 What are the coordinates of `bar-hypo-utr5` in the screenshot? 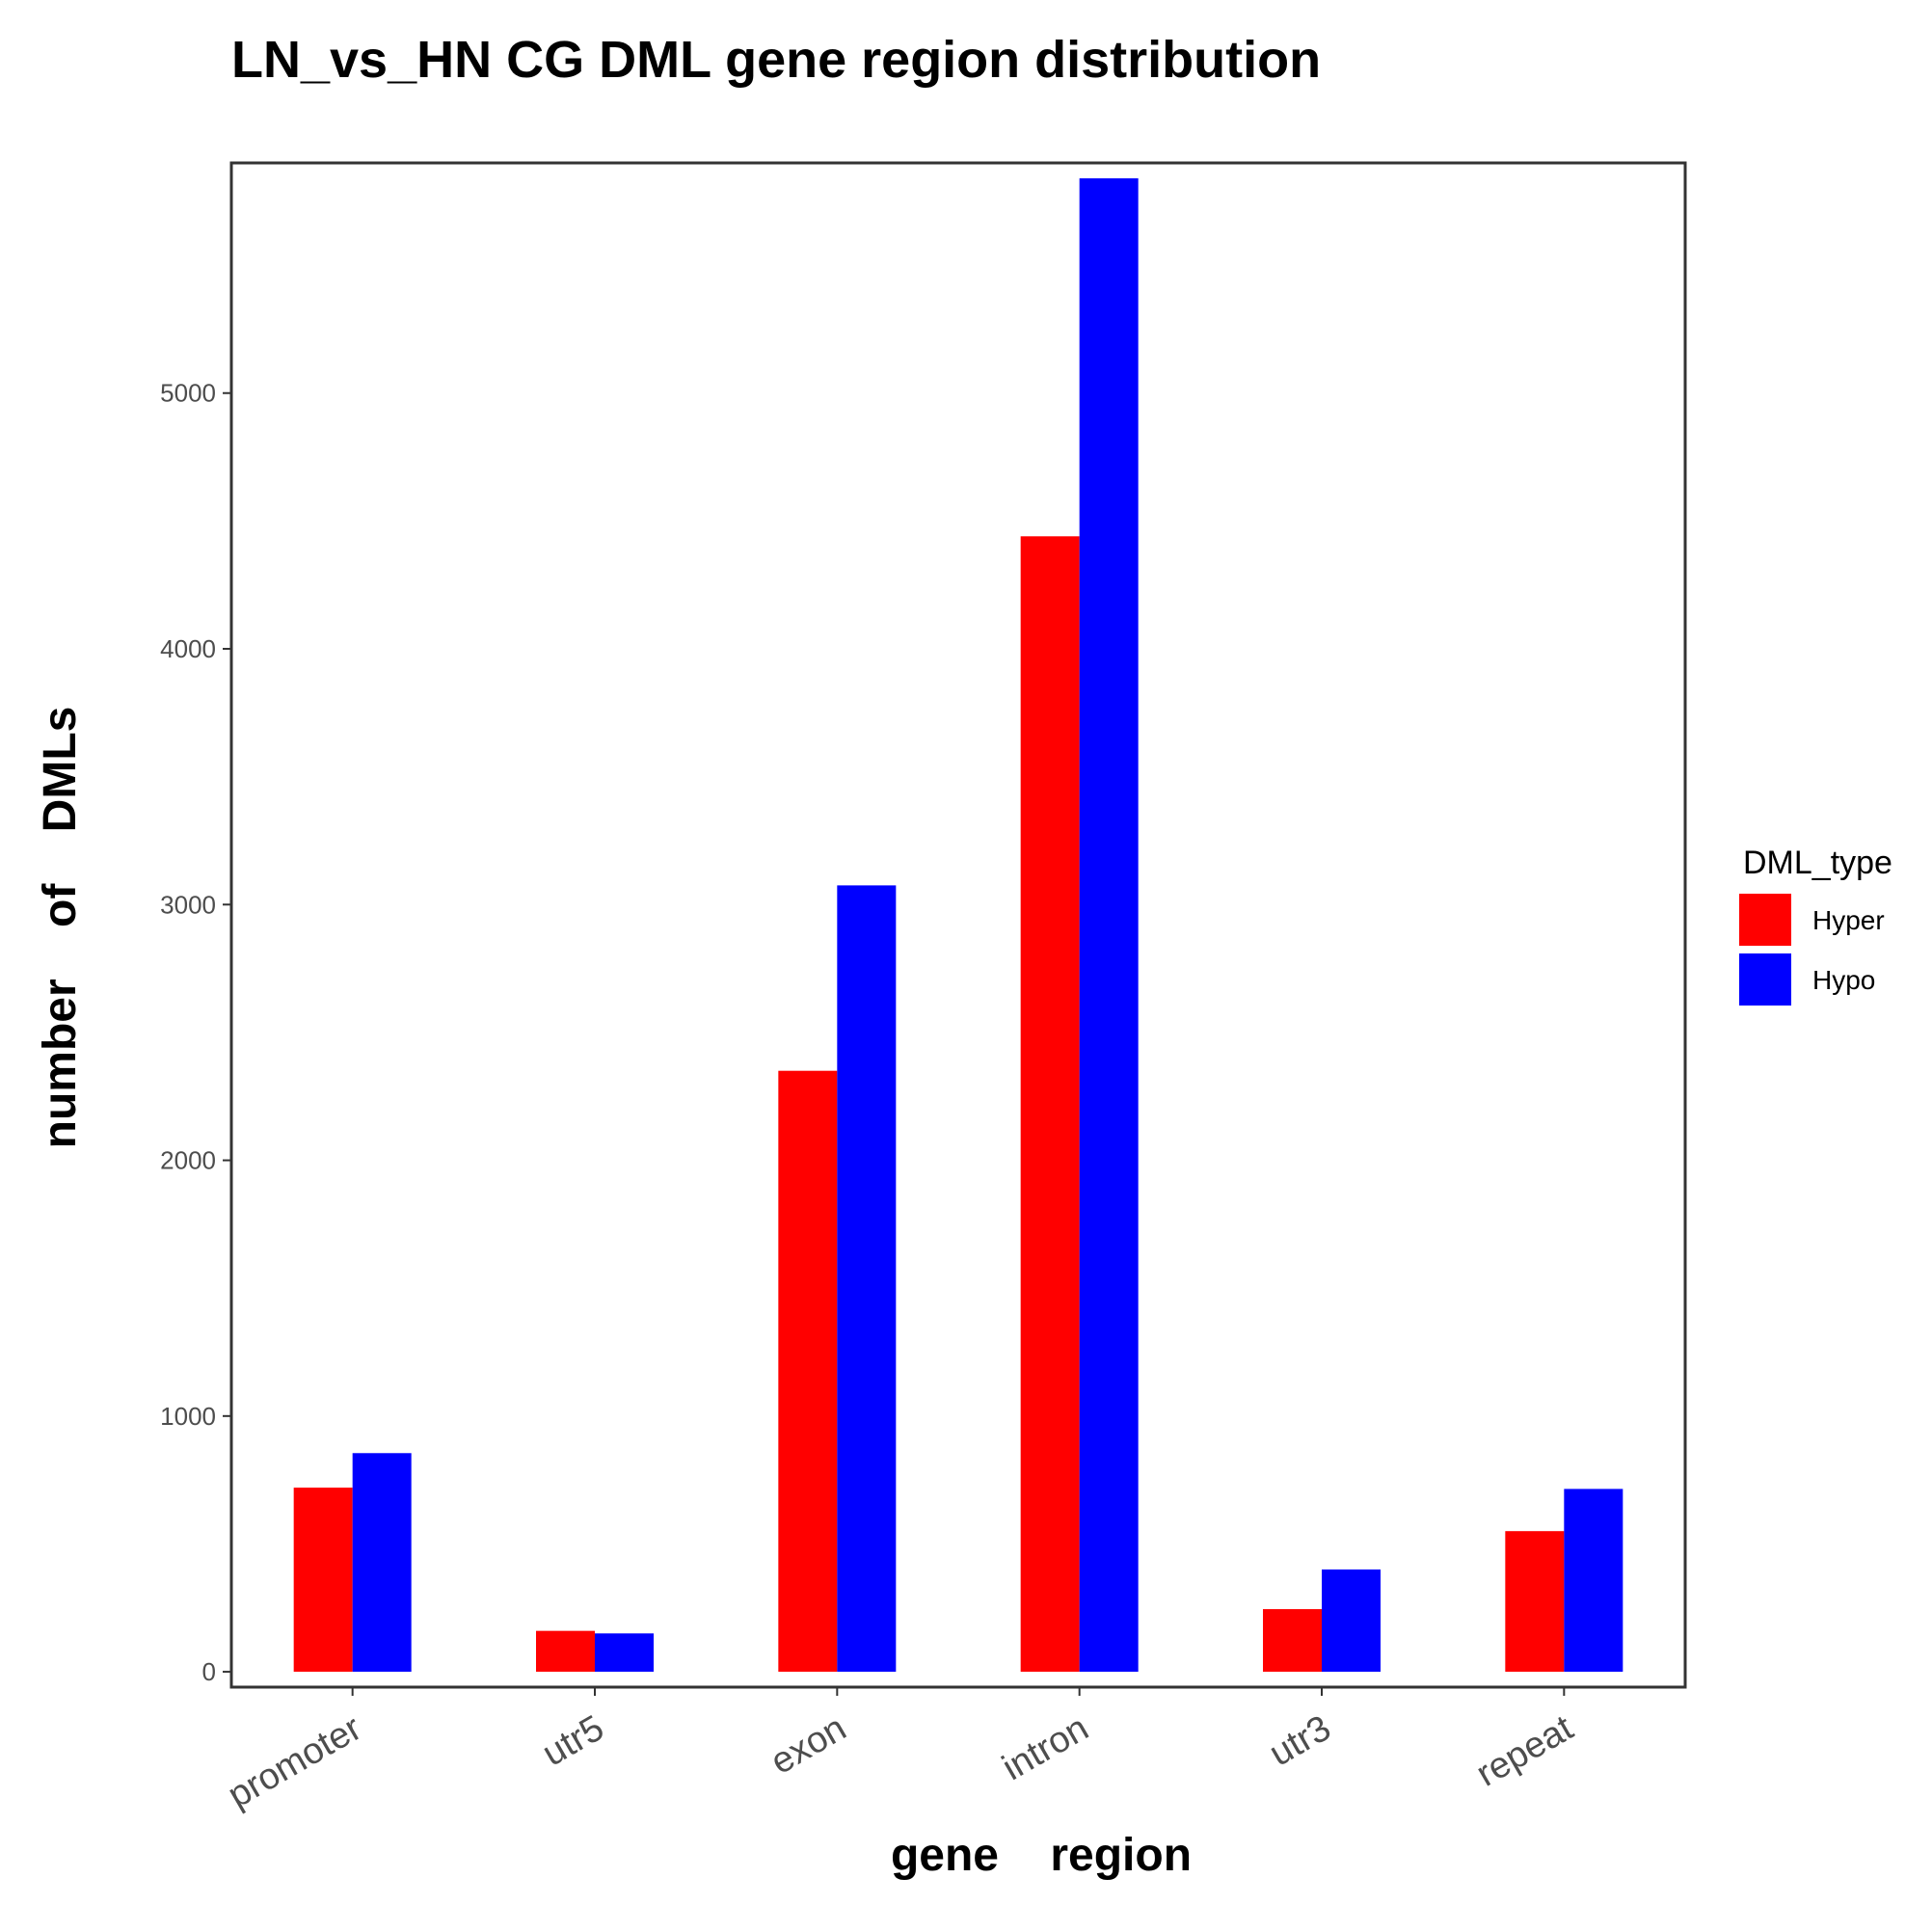 It's located at (624, 1653).